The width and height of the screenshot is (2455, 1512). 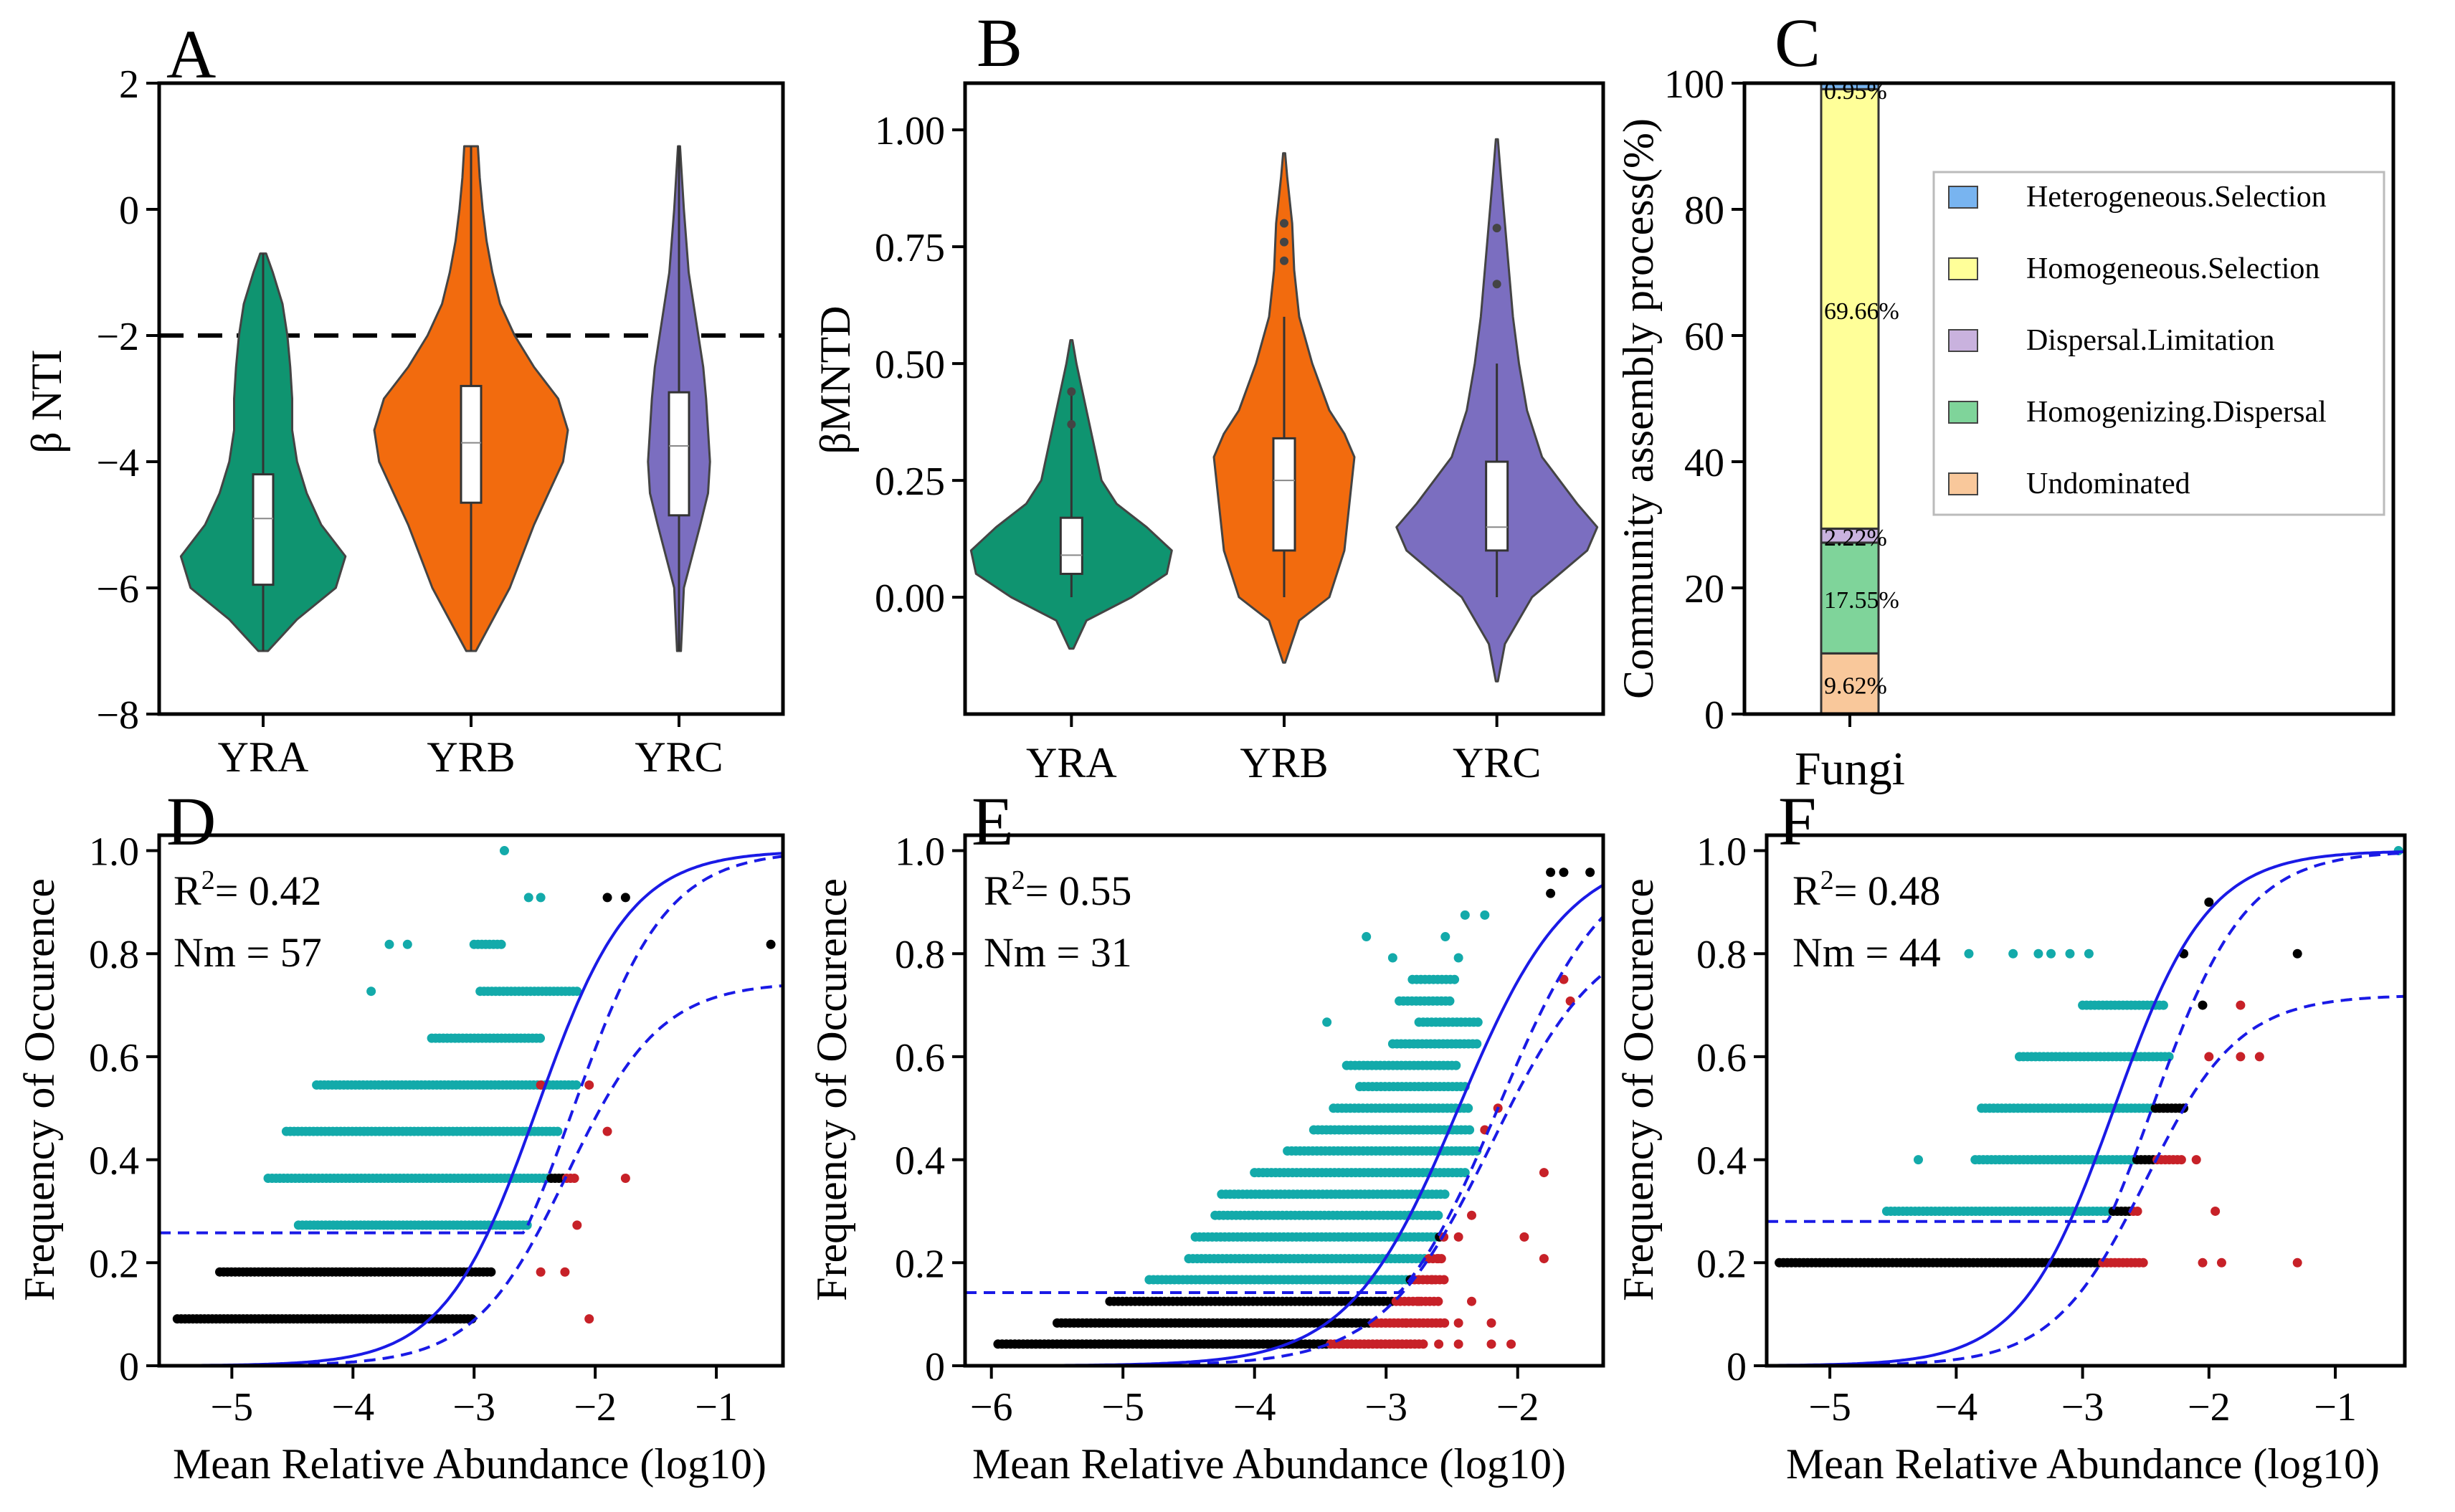 What do you see at coordinates (1071, 424) in the screenshot?
I see `panel-b-outlier-yra` at bounding box center [1071, 424].